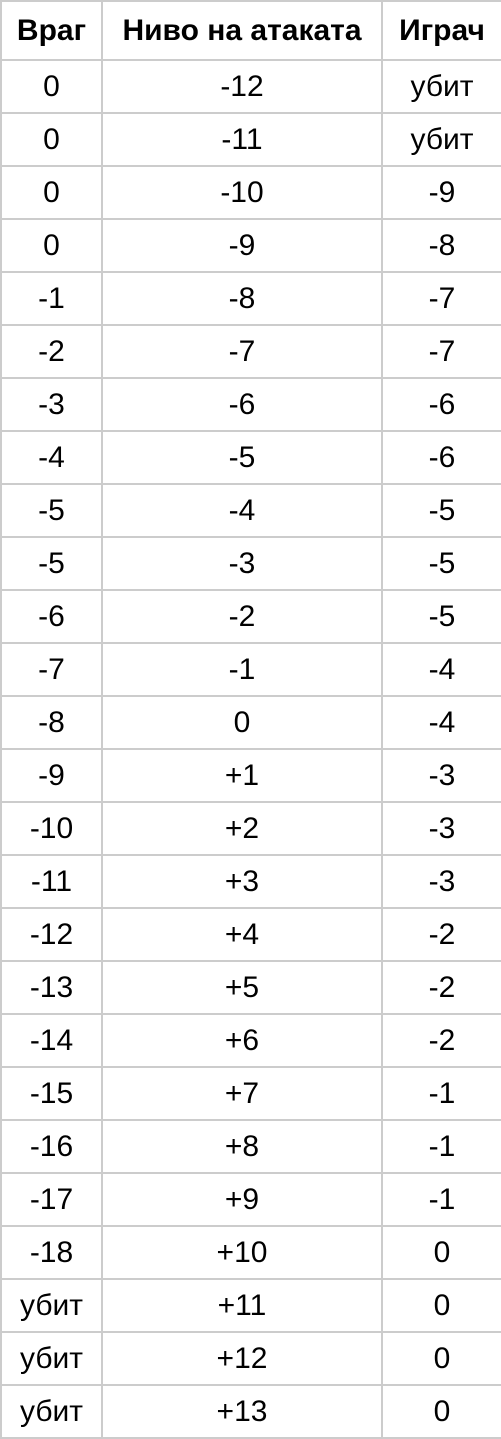 The height and width of the screenshot is (1439, 501). Describe the element at coordinates (242, 351) in the screenshot. I see `cell-attack-level: -7` at that location.